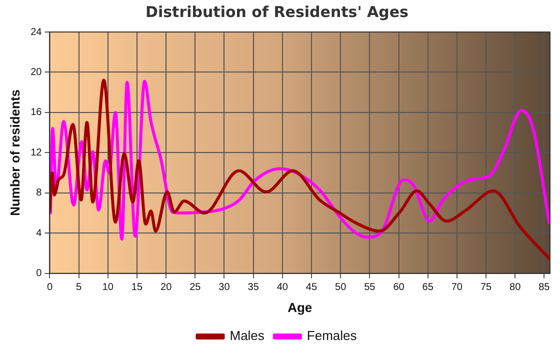  What do you see at coordinates (370, 288) in the screenshot?
I see `x-tick-label: 55` at bounding box center [370, 288].